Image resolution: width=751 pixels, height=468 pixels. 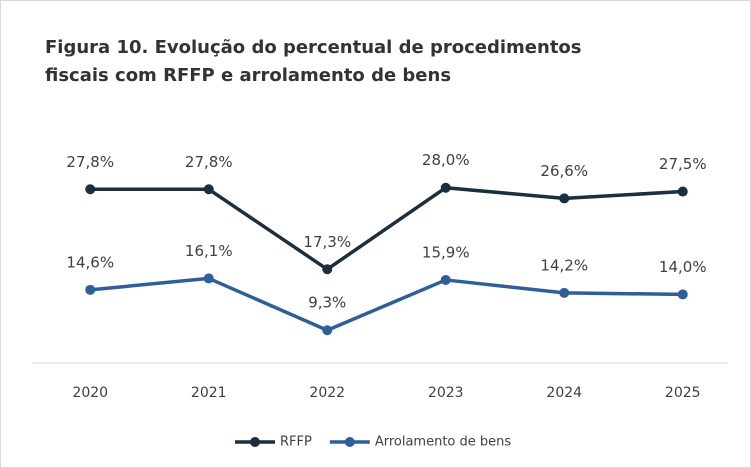 I want to click on data-label: 26,6%, so click(x=564, y=171).